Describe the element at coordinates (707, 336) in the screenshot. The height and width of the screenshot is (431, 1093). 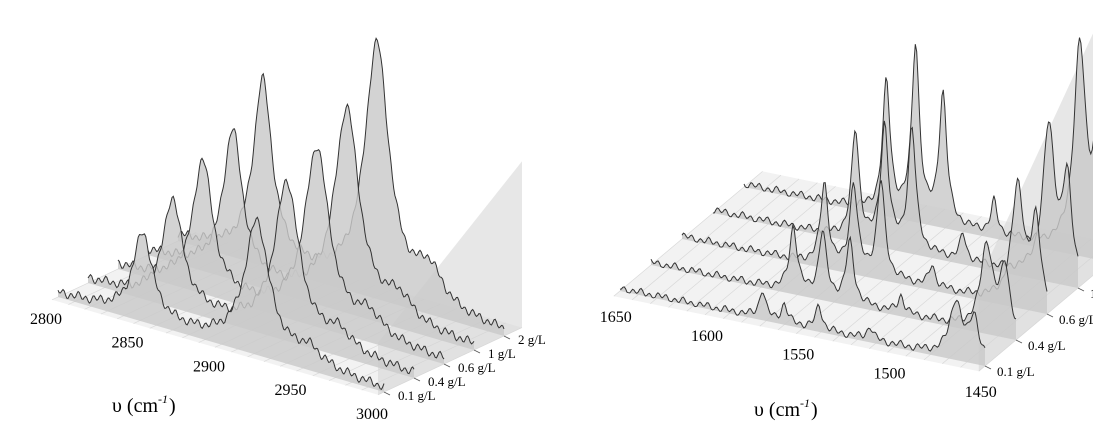
I see `right-x-tick-1600: 1600` at that location.